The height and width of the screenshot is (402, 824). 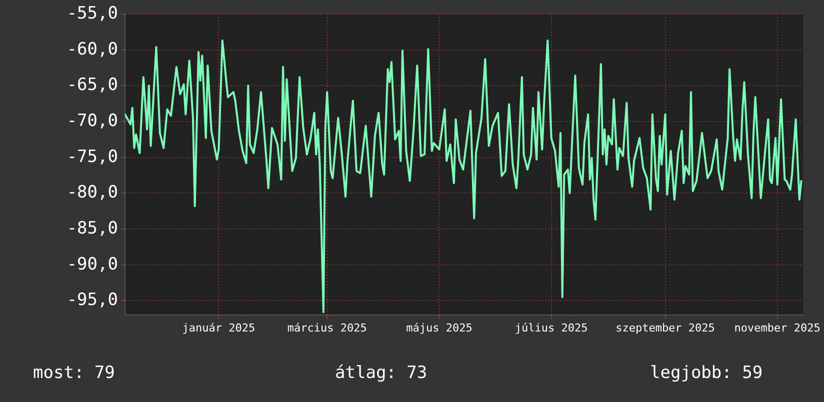 What do you see at coordinates (92, 192) in the screenshot?
I see `y-tick-label: -80,0` at bounding box center [92, 192].